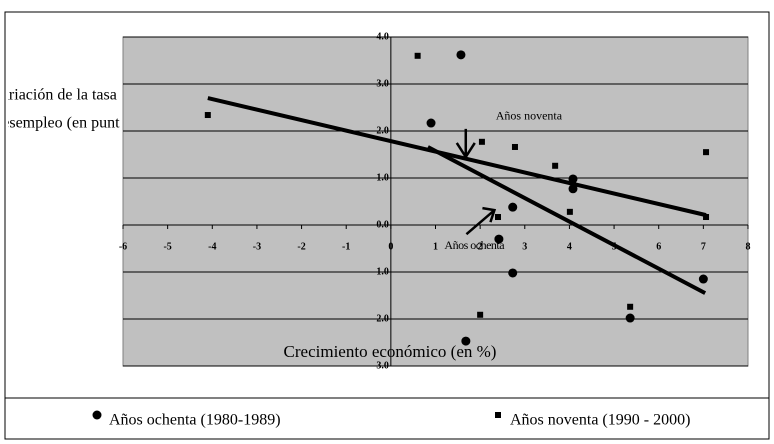 Image resolution: width=774 pixels, height=444 pixels. I want to click on x-tick-label: 8, so click(748, 246).